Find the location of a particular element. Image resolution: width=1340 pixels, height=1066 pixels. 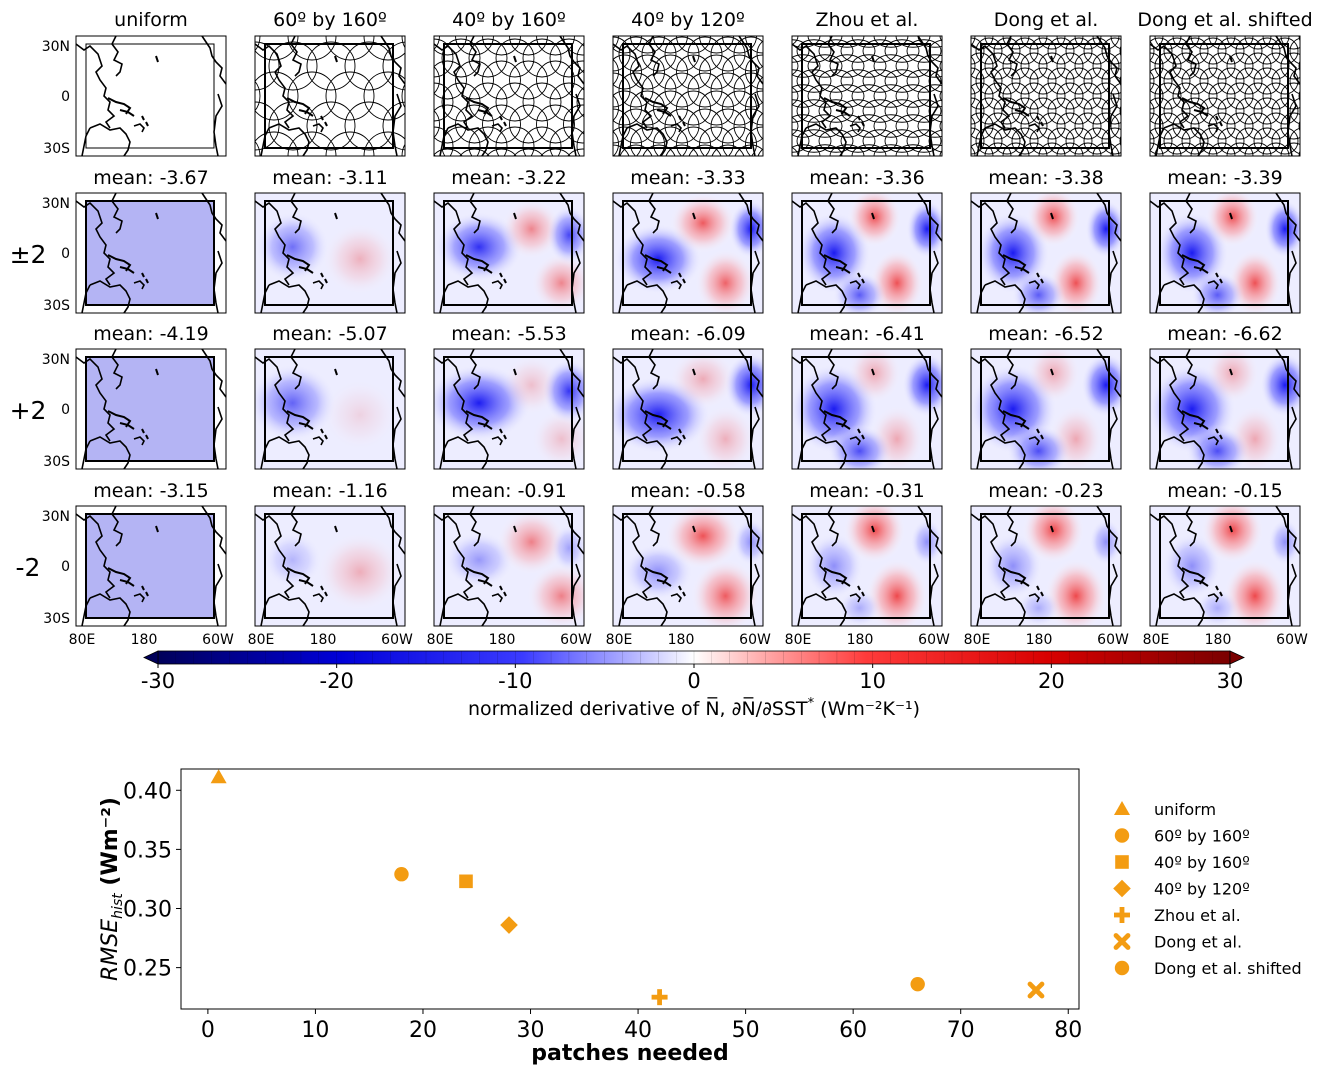

y-axis-label-units: (Wm⁻²) is located at coordinates (110, 845).